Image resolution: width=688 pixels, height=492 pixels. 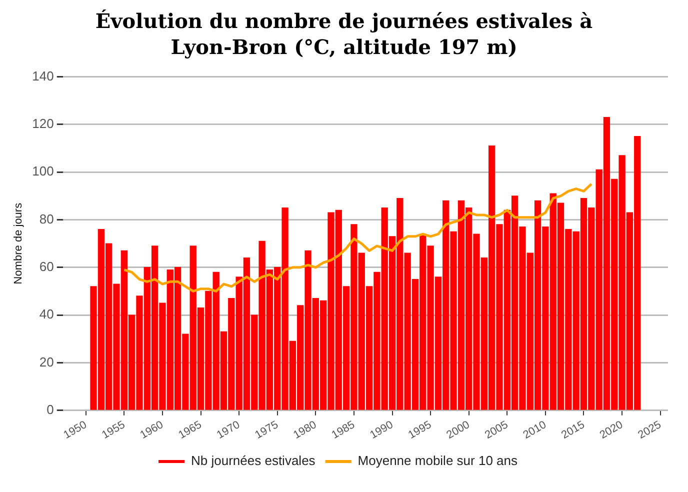 What do you see at coordinates (253, 460) in the screenshot?
I see `legend-label: Nb journées estivales` at bounding box center [253, 460].